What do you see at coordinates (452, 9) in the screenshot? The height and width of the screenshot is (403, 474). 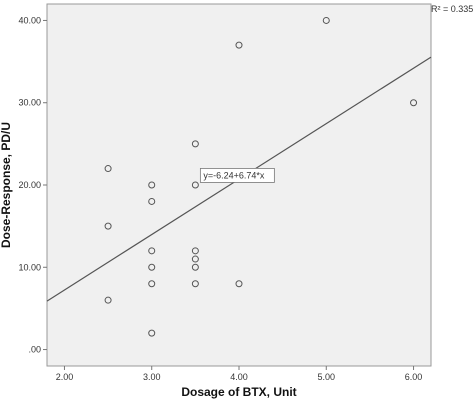 I see `r-squared-label: R² = 0.335` at bounding box center [452, 9].